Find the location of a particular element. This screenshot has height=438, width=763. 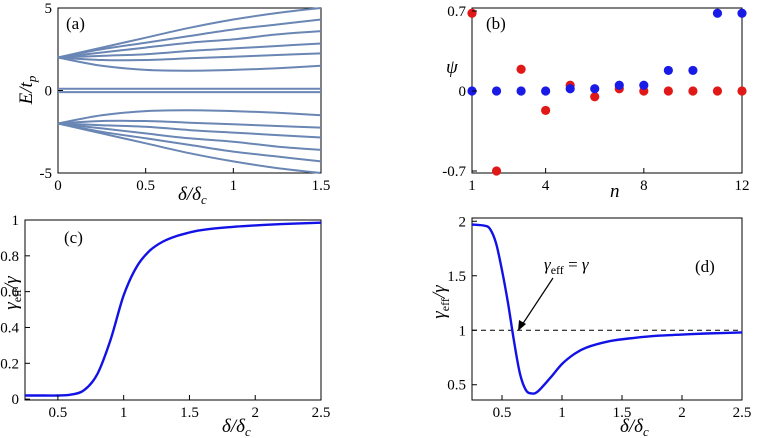

panel-d-frame is located at coordinates (607, 309).